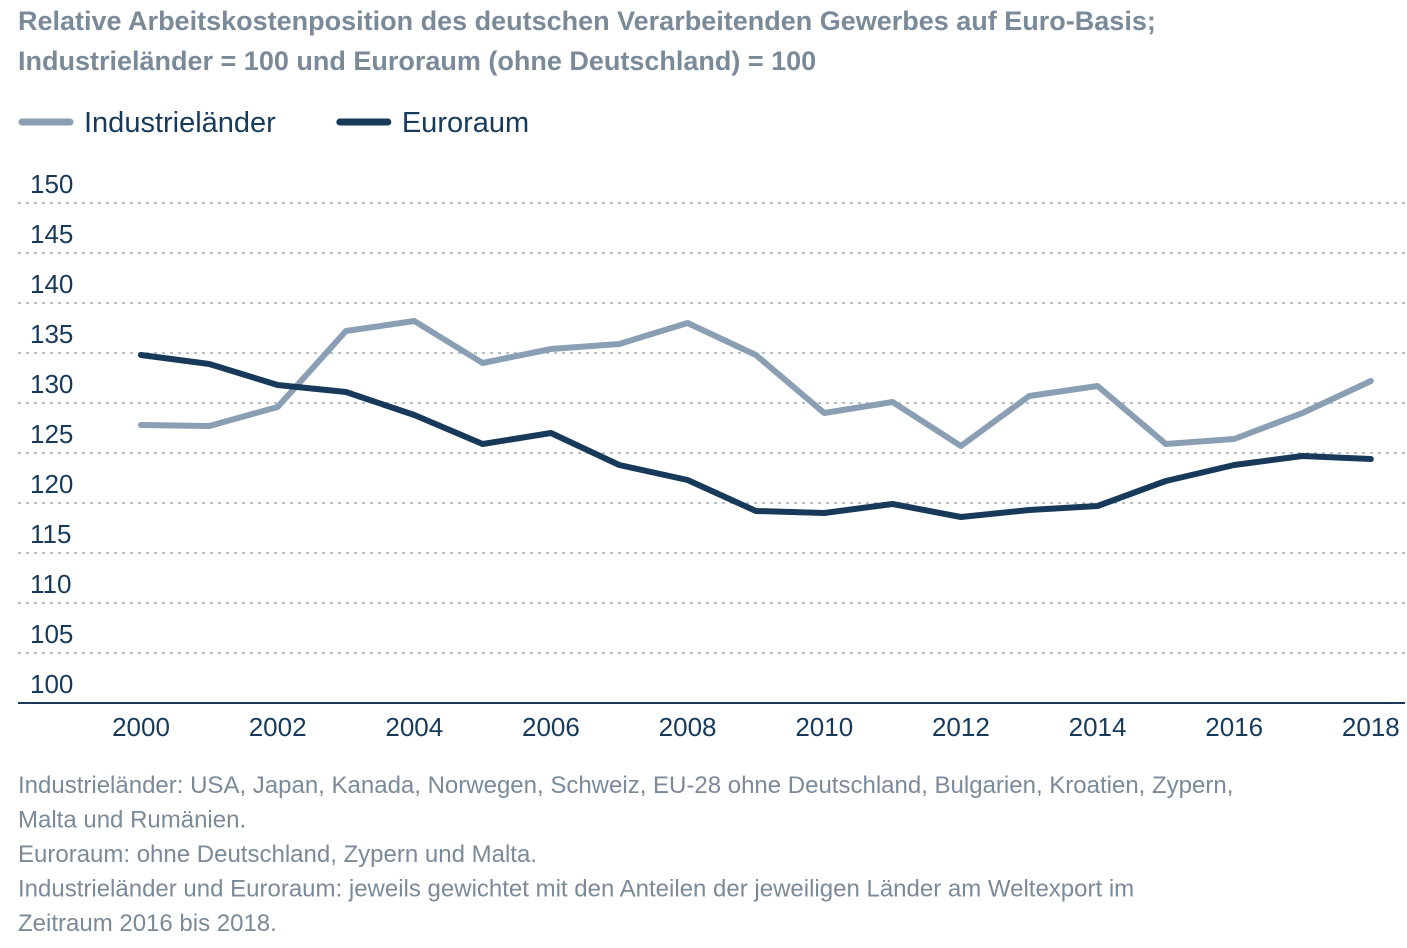  What do you see at coordinates (132, 820) in the screenshot?
I see `footnote: Malta und Rumänien.` at bounding box center [132, 820].